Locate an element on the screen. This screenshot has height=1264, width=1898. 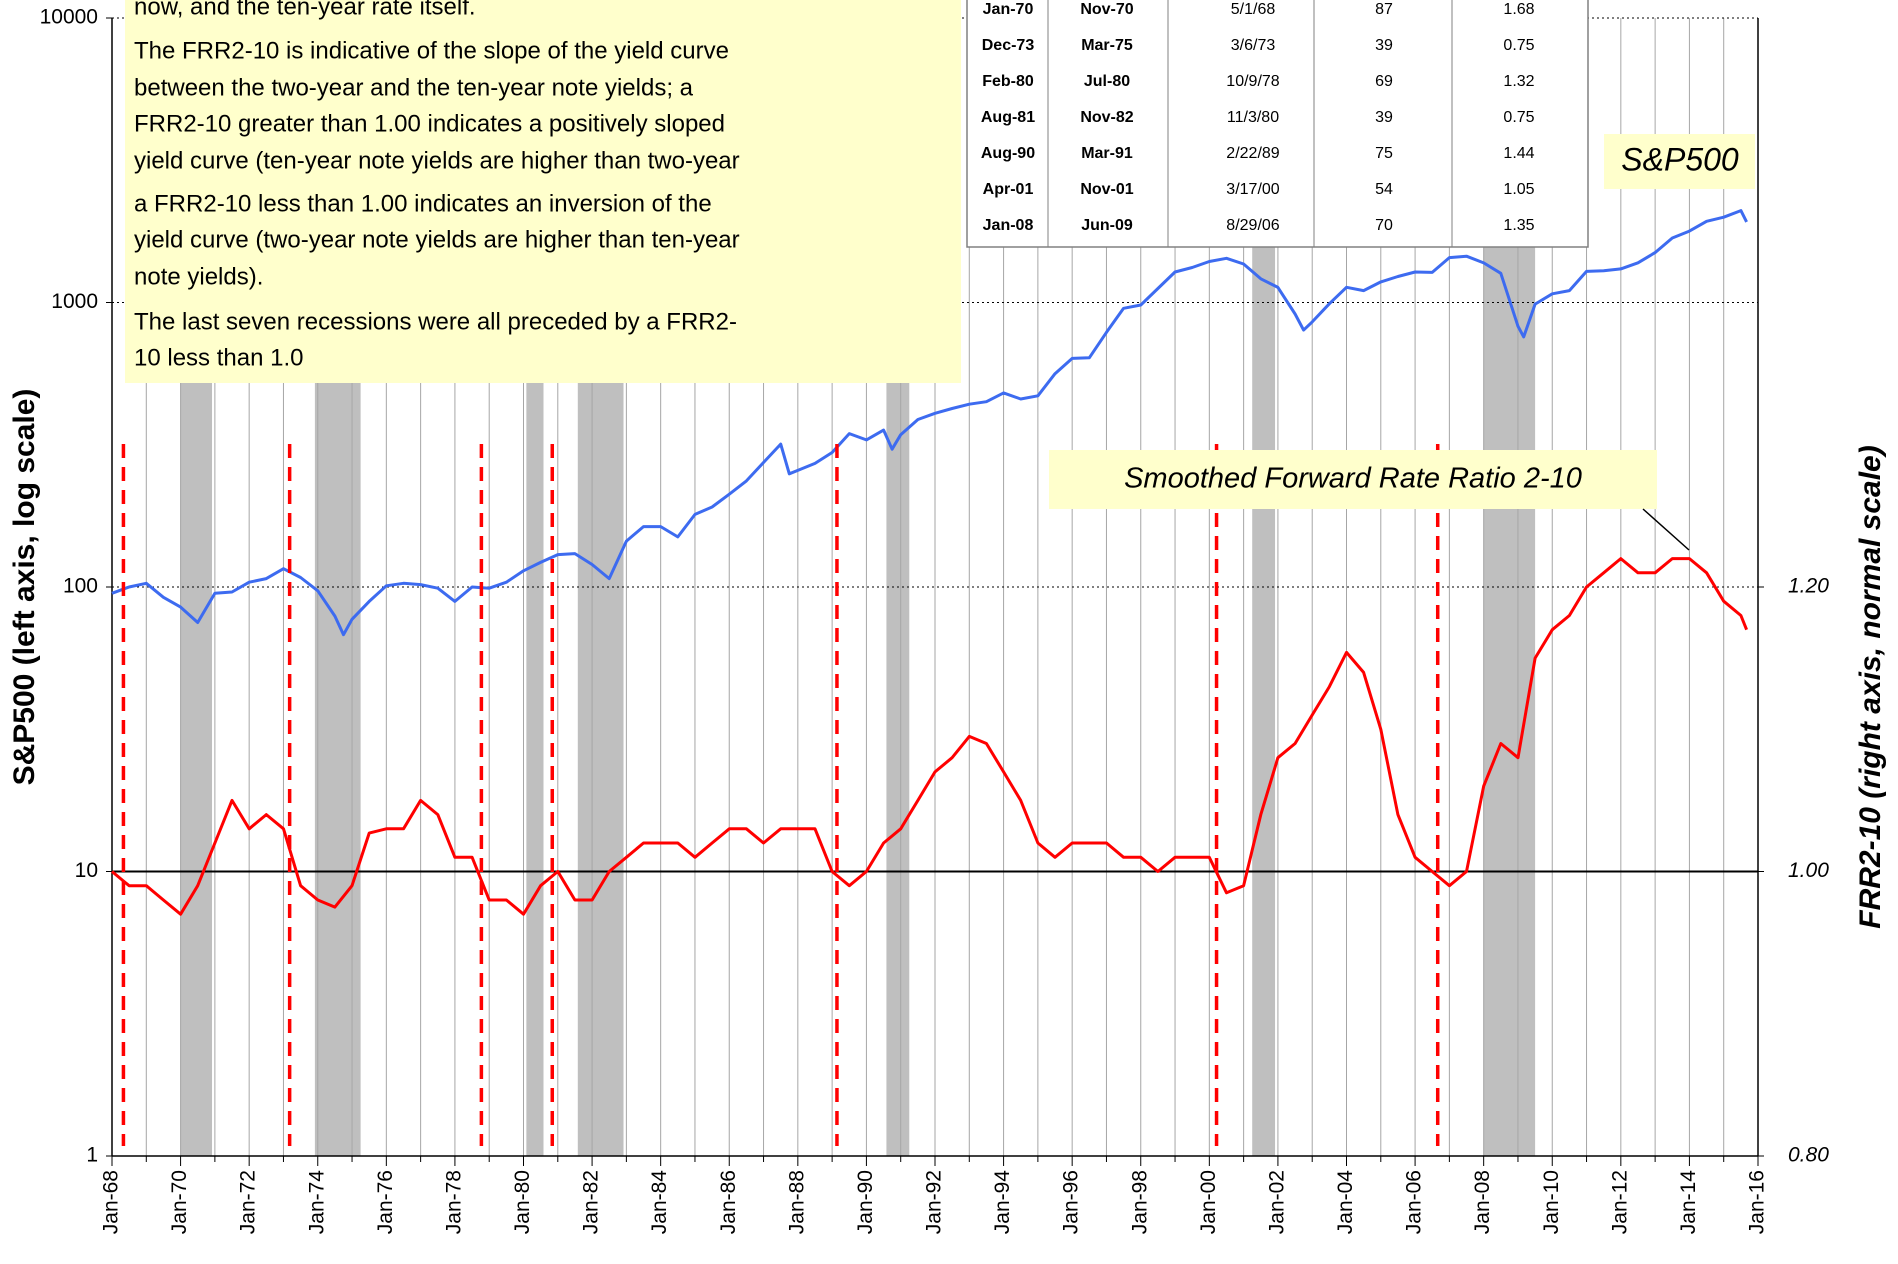
y2-tick-label: 1.20 is located at coordinates (1808, 586).